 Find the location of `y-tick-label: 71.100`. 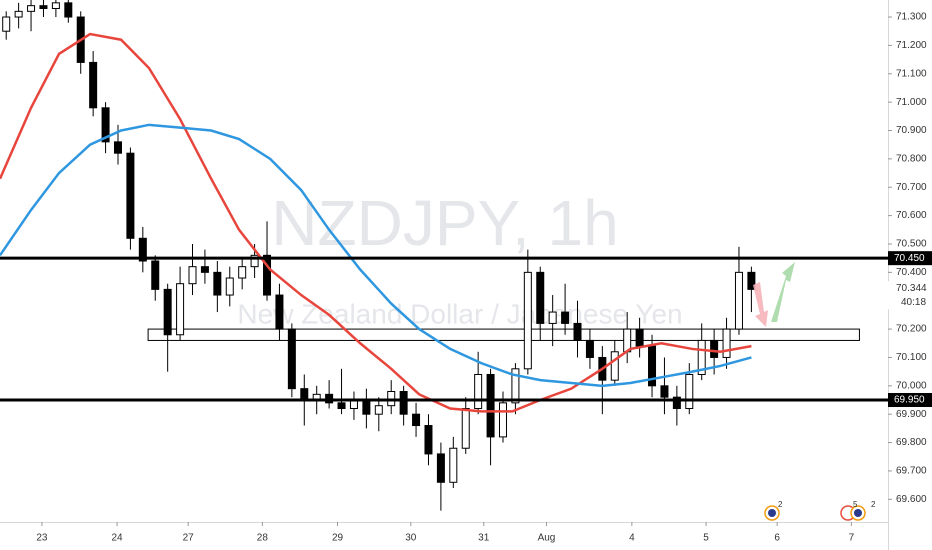

y-tick-label: 71.100 is located at coordinates (911, 73).